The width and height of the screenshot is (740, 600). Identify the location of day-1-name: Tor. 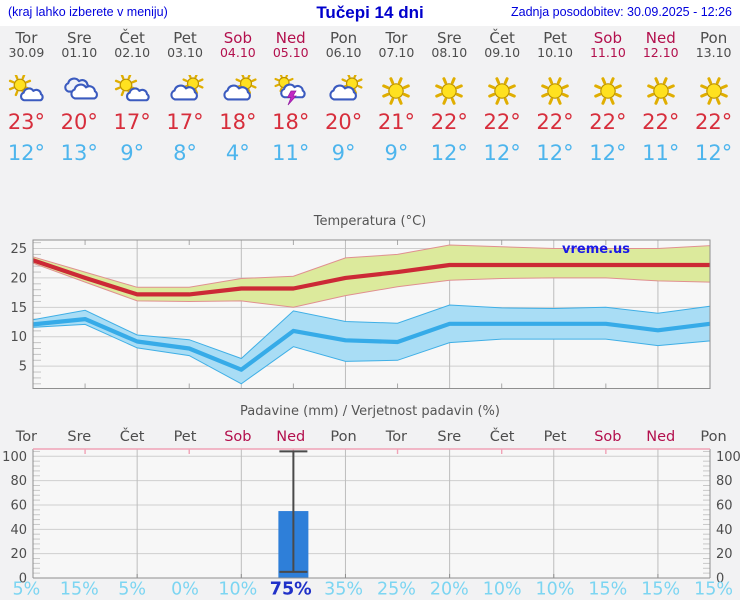
(26, 38).